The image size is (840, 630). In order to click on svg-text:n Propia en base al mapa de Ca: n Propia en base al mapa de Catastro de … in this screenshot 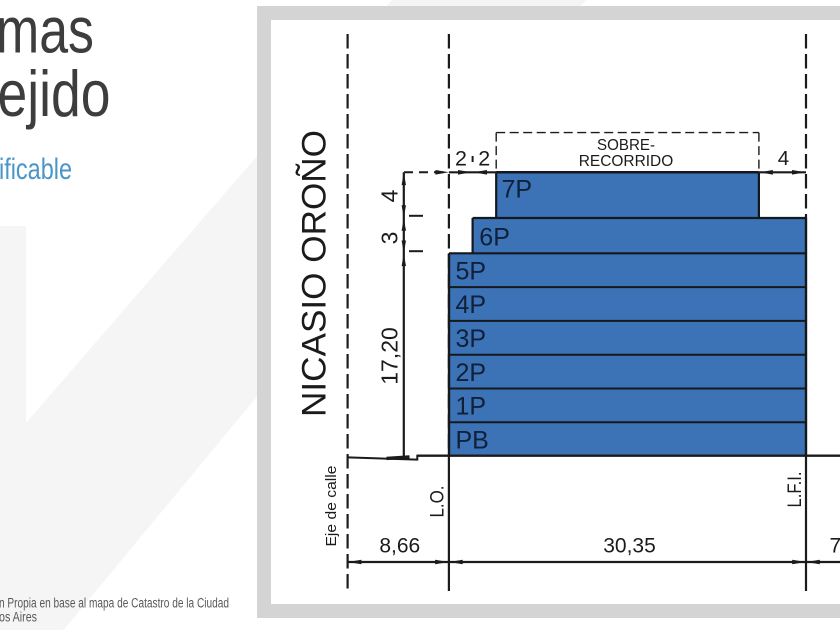, I will do `click(114, 603)`.